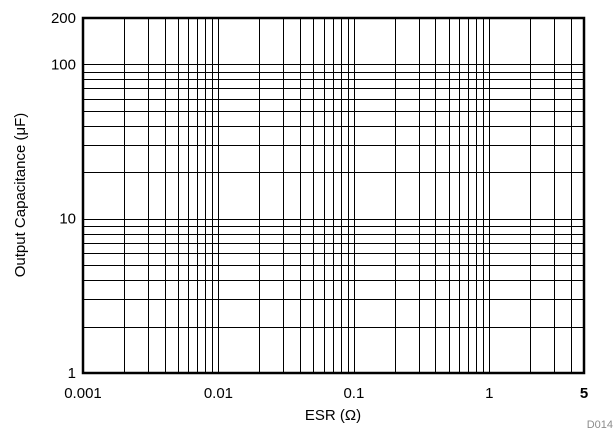  What do you see at coordinates (20, 195) in the screenshot?
I see `y-axis-label: Output Capacitance (μF)` at bounding box center [20, 195].